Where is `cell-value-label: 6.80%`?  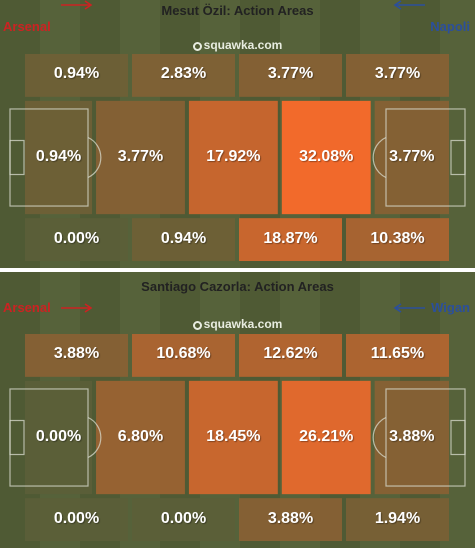
cell-value-label: 6.80% is located at coordinates (140, 436).